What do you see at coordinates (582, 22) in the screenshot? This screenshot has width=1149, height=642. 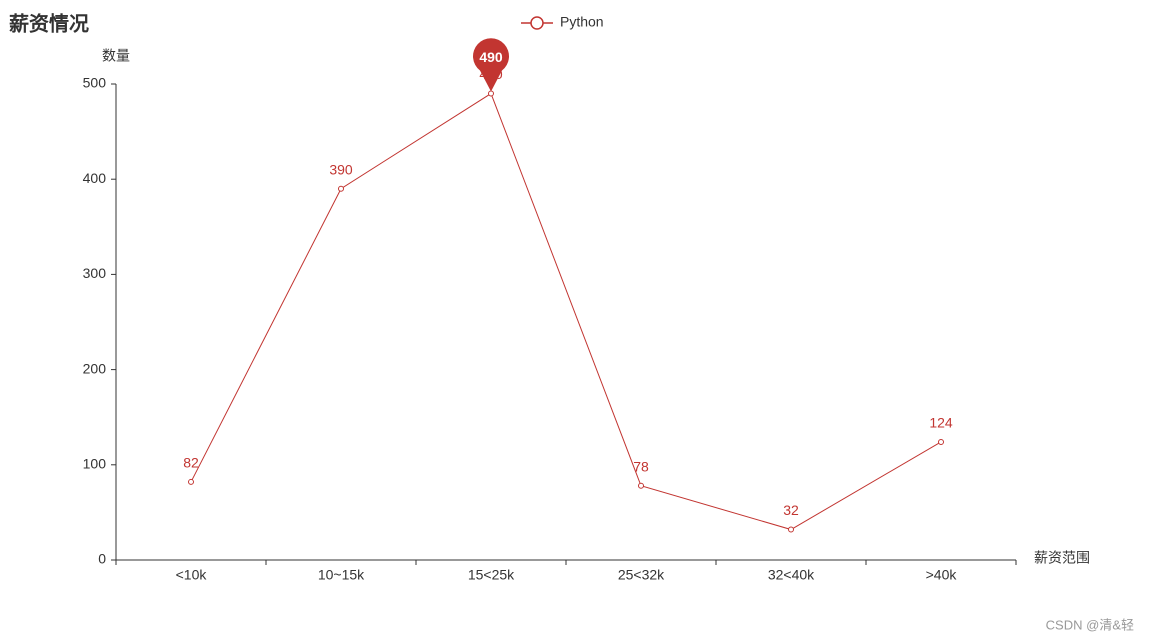 I see `legend-label: Python` at bounding box center [582, 22].